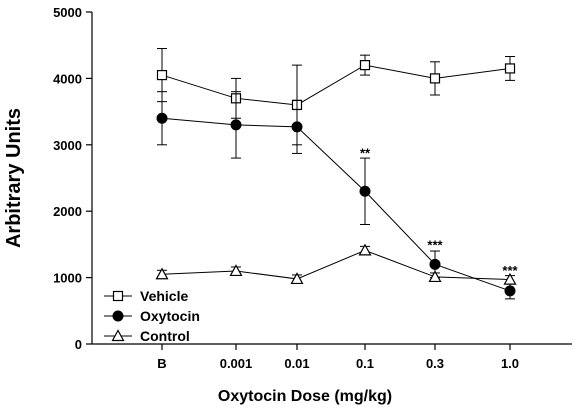 The image size is (575, 411). What do you see at coordinates (67, 78) in the screenshot?
I see `y-tick-label: 4000` at bounding box center [67, 78].